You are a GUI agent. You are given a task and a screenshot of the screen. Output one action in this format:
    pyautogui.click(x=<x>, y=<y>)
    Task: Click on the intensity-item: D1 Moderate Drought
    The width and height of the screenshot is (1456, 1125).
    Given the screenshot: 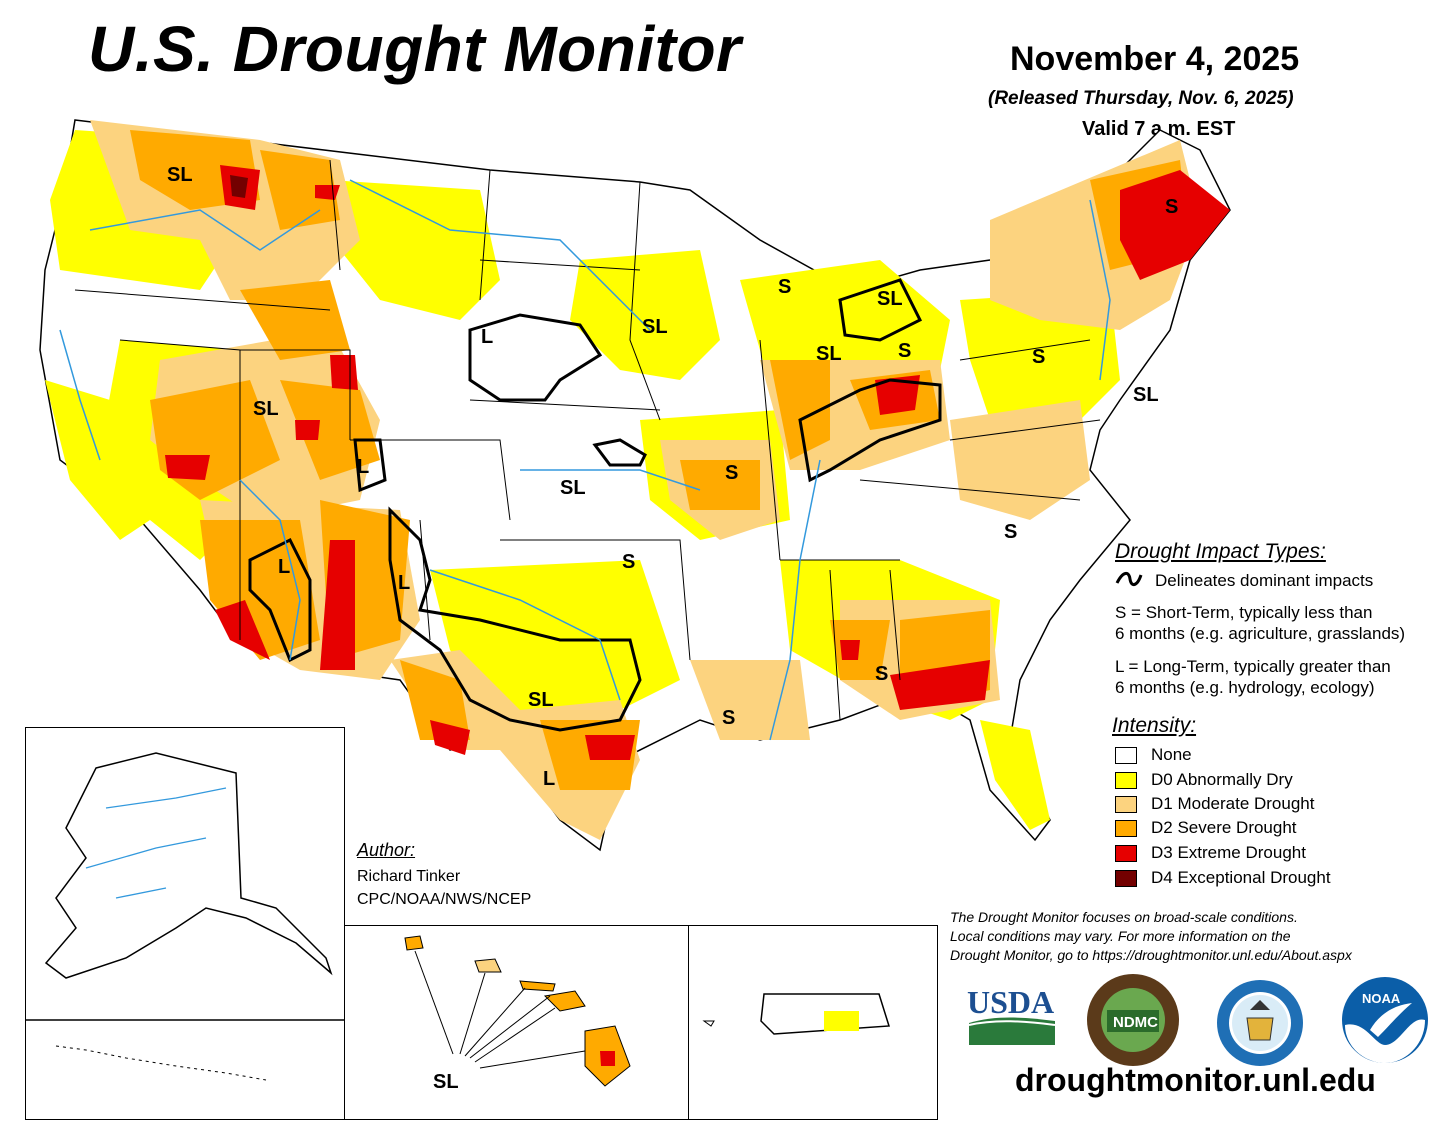 What is the action you would take?
    pyautogui.click(x=1214, y=804)
    